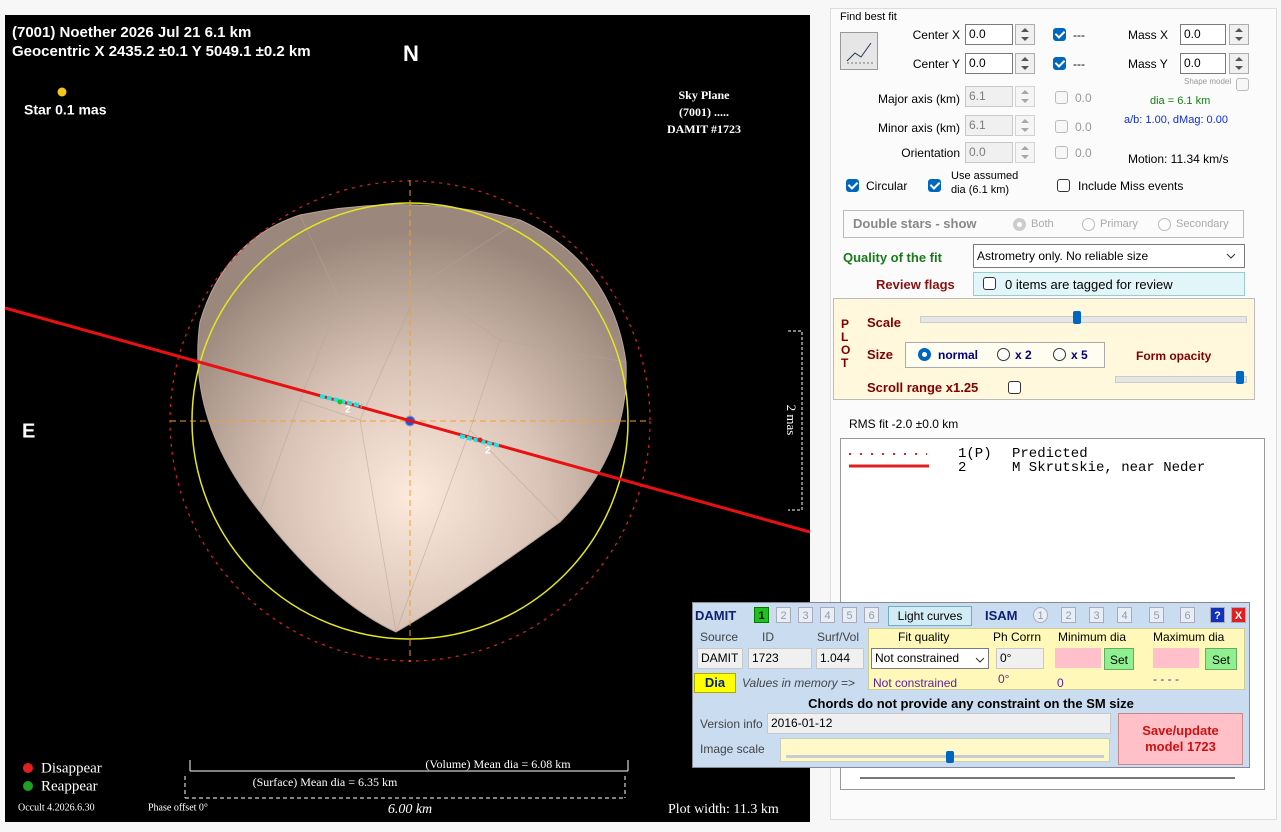  Describe the element at coordinates (930, 616) in the screenshot. I see `light-curves-button: Light curves` at that location.